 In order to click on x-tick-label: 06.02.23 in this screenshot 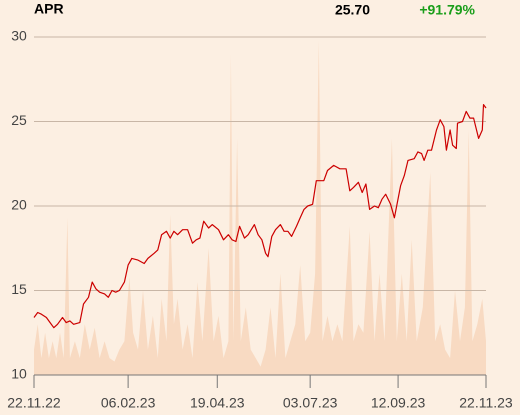, I will do `click(128, 403)`.